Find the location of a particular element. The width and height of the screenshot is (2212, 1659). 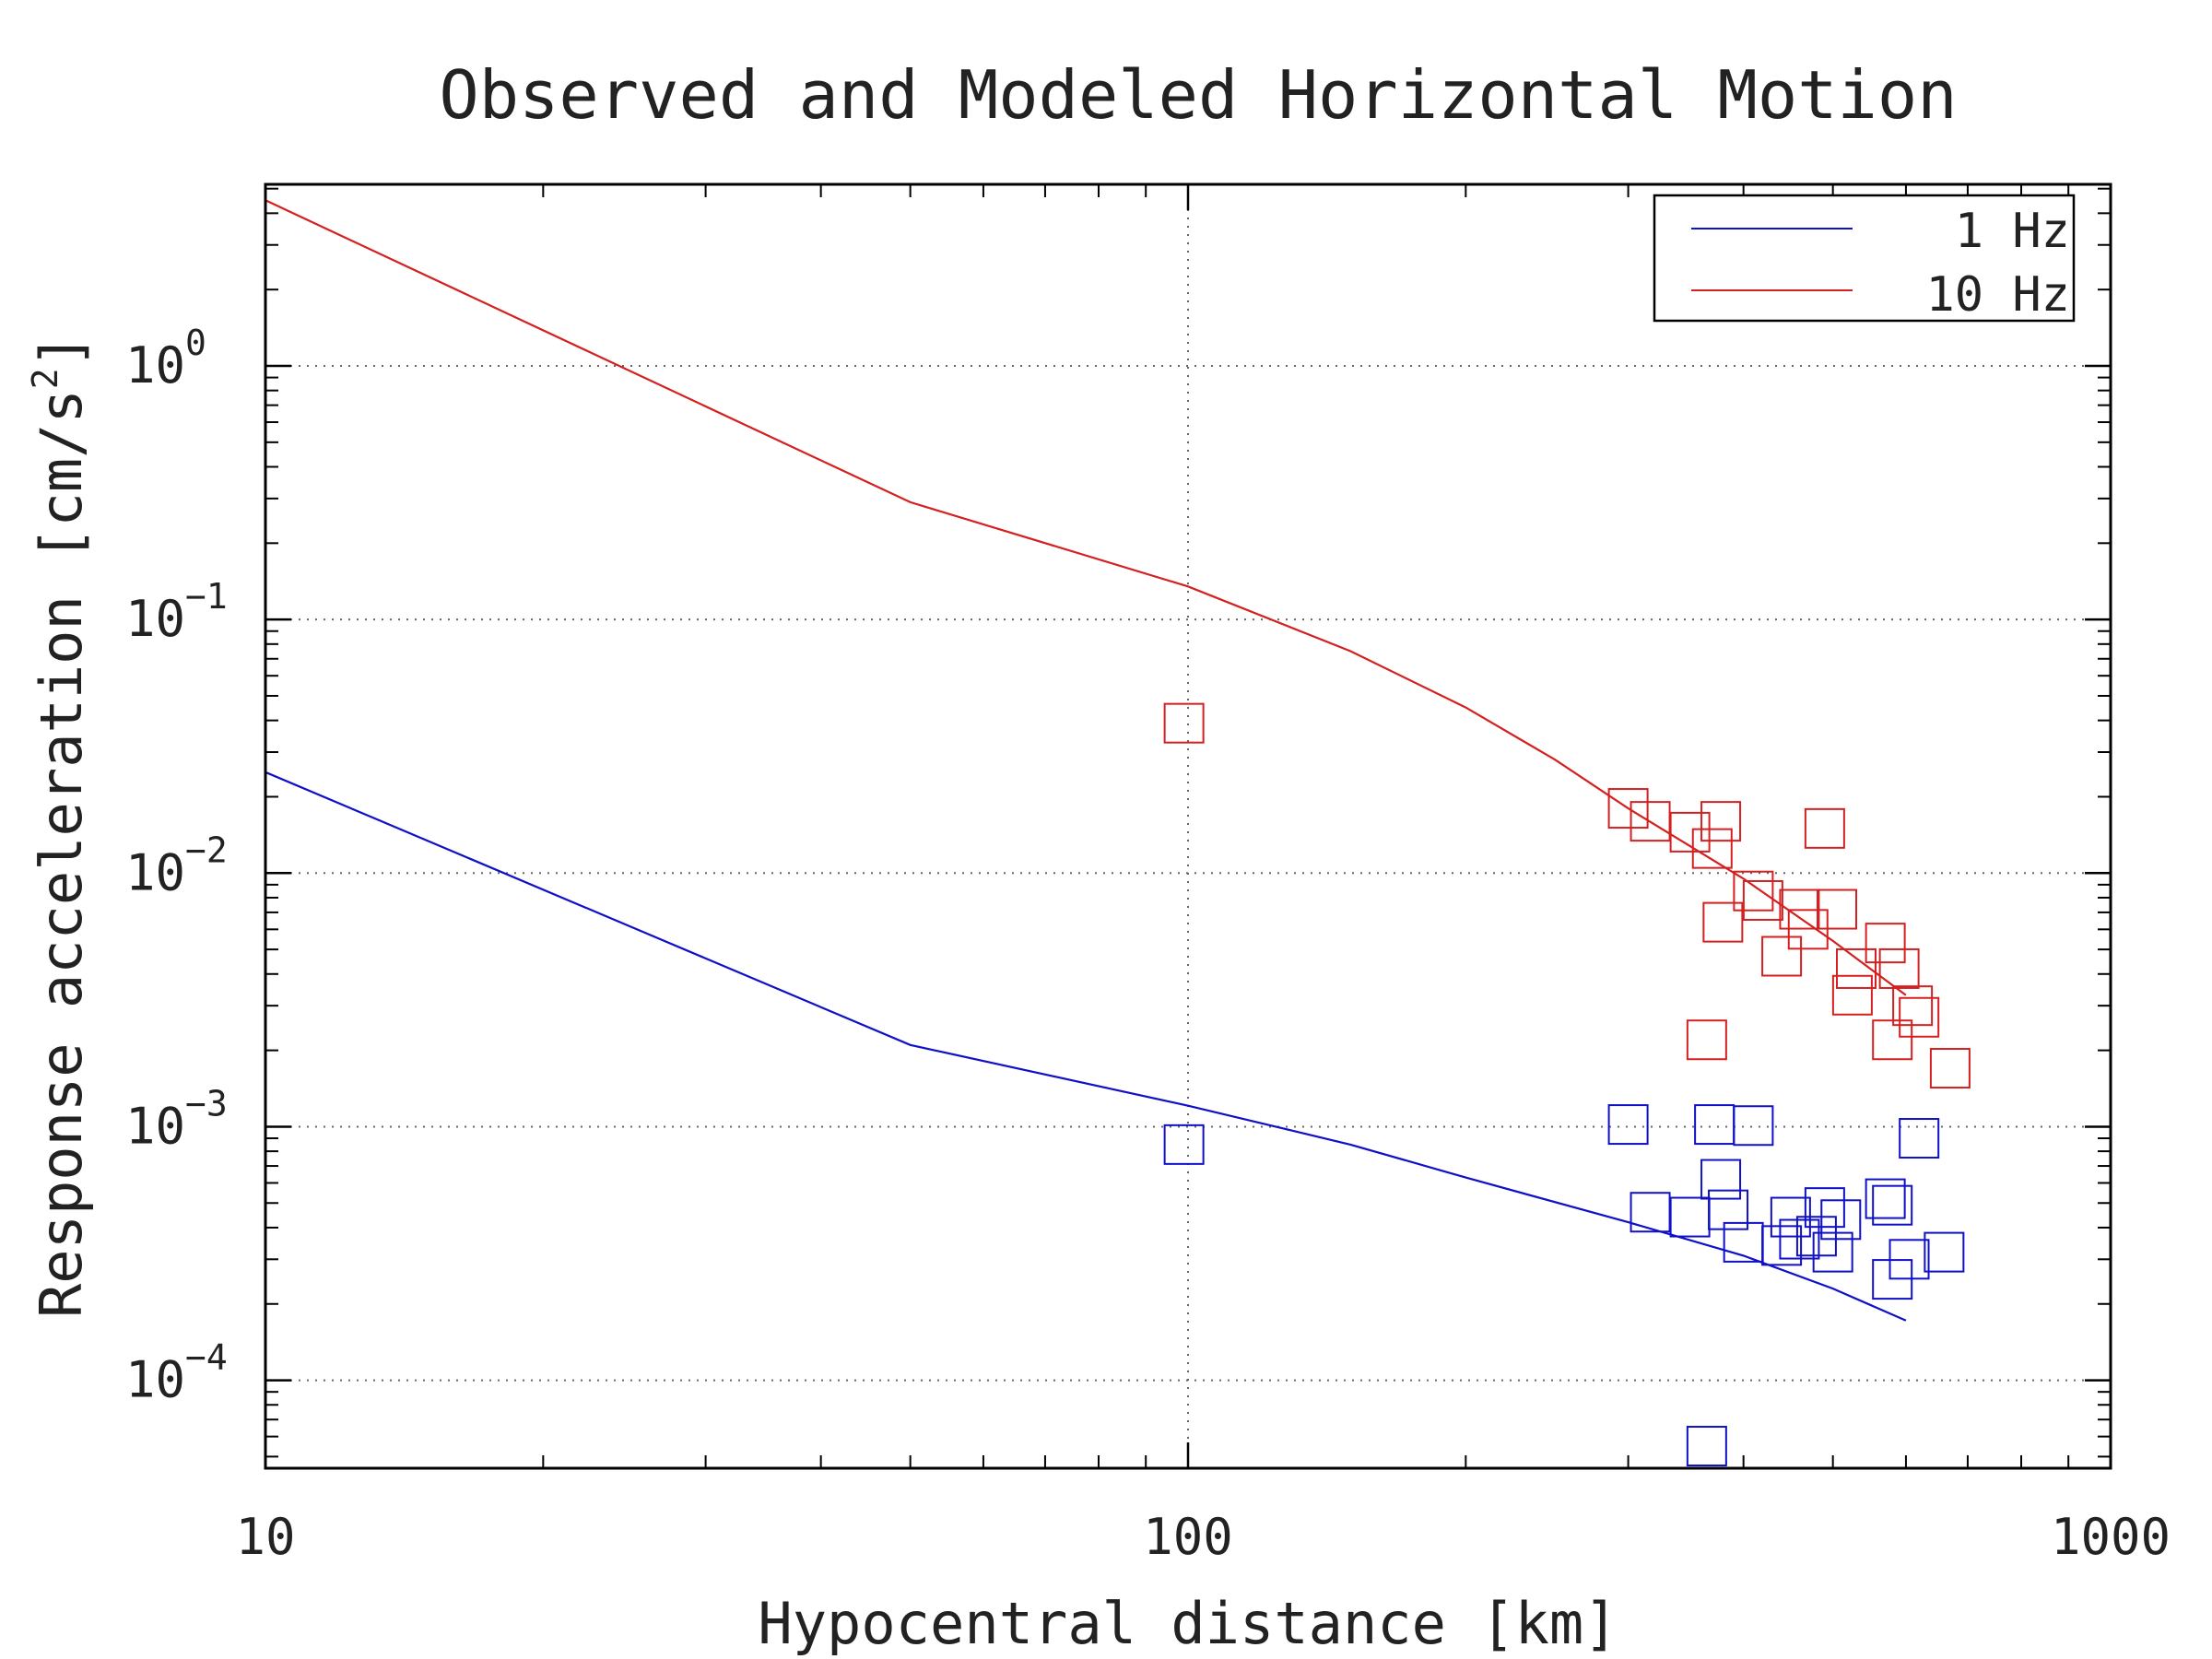

y-tick-label: 10⁻⁴ is located at coordinates (176, 1373).